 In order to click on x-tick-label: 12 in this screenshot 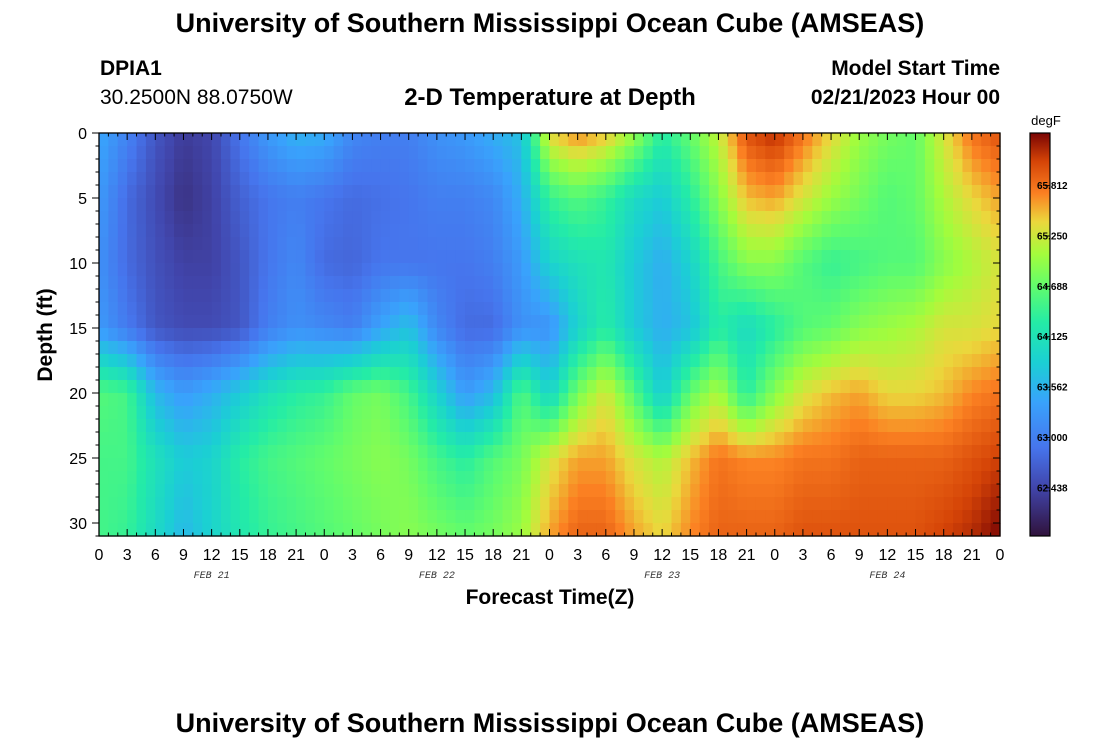, I will do `click(437, 555)`.